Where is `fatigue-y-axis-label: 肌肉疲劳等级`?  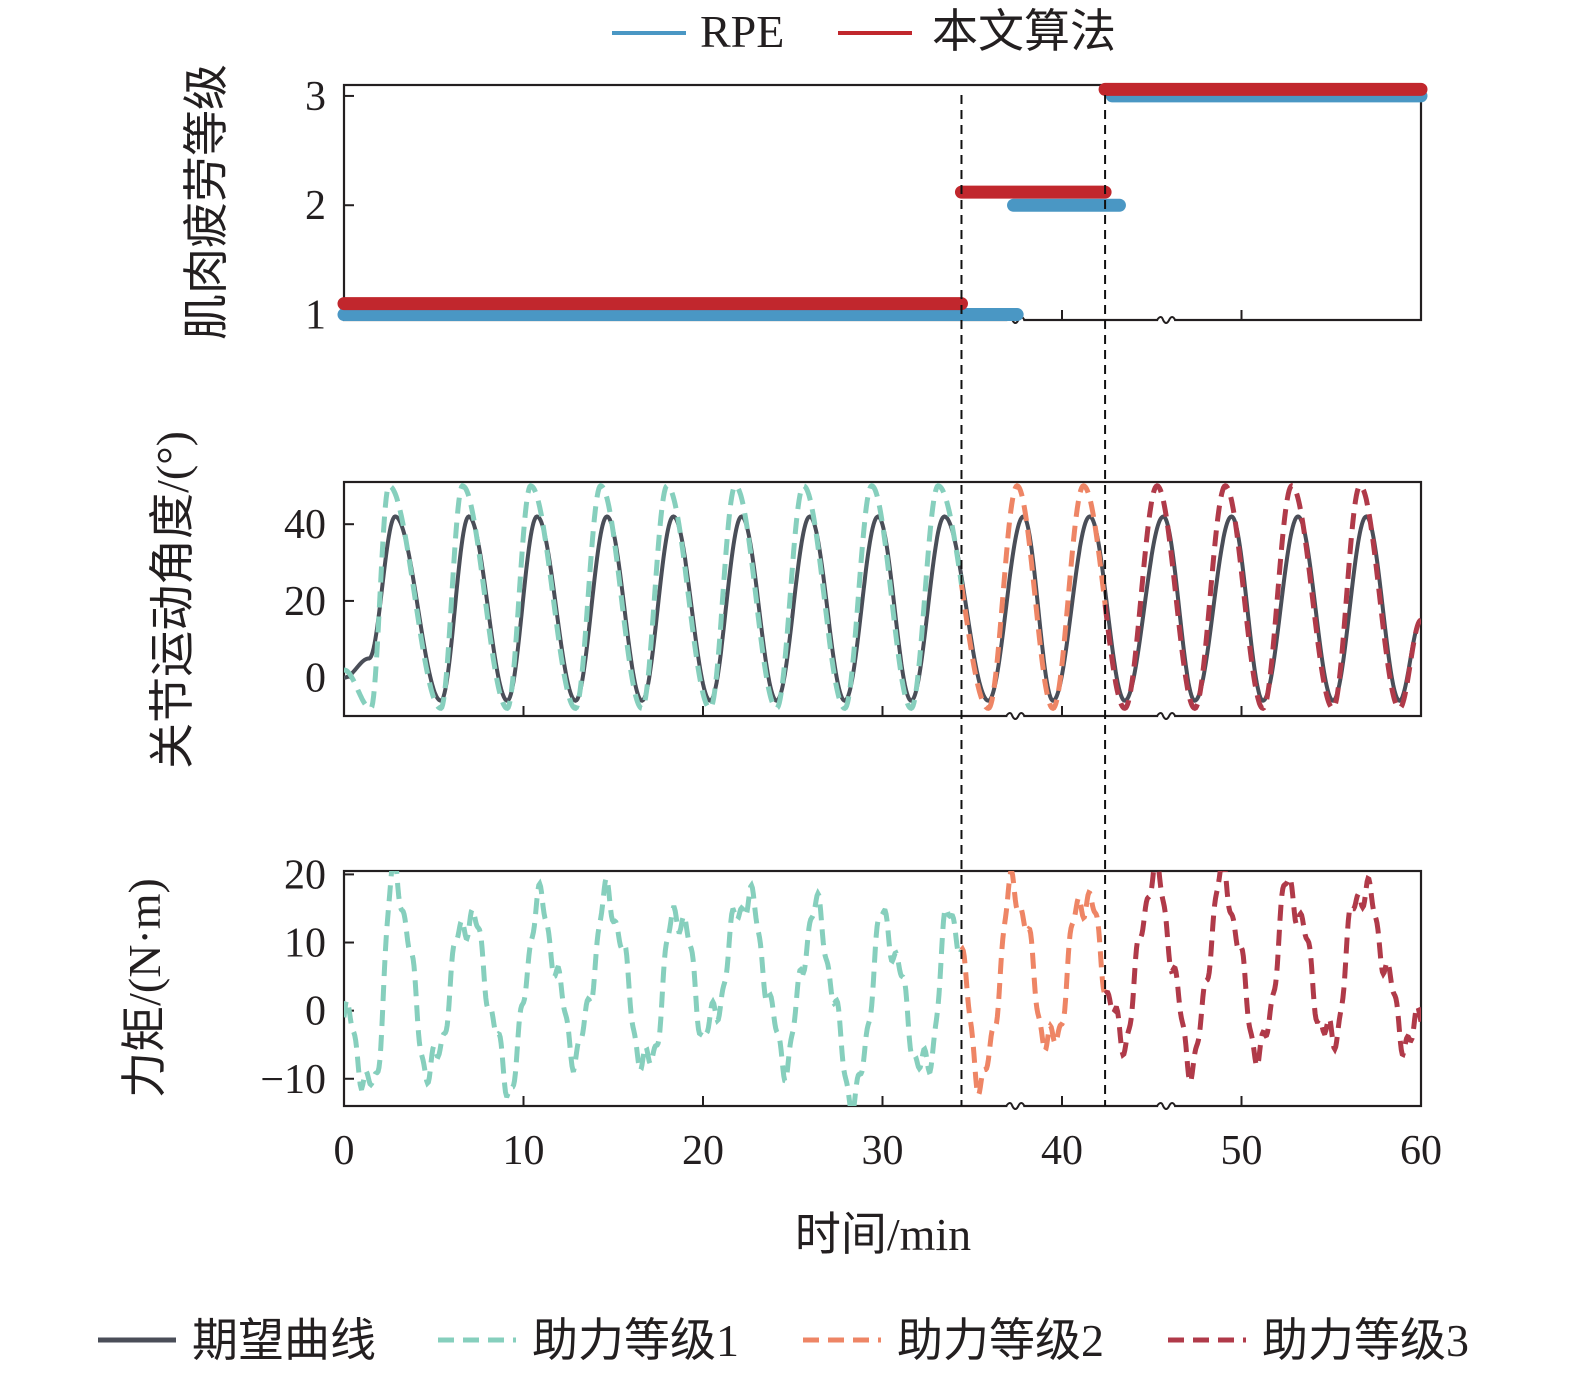 fatigue-y-axis-label: 肌肉疲劳等级 is located at coordinates (206, 202).